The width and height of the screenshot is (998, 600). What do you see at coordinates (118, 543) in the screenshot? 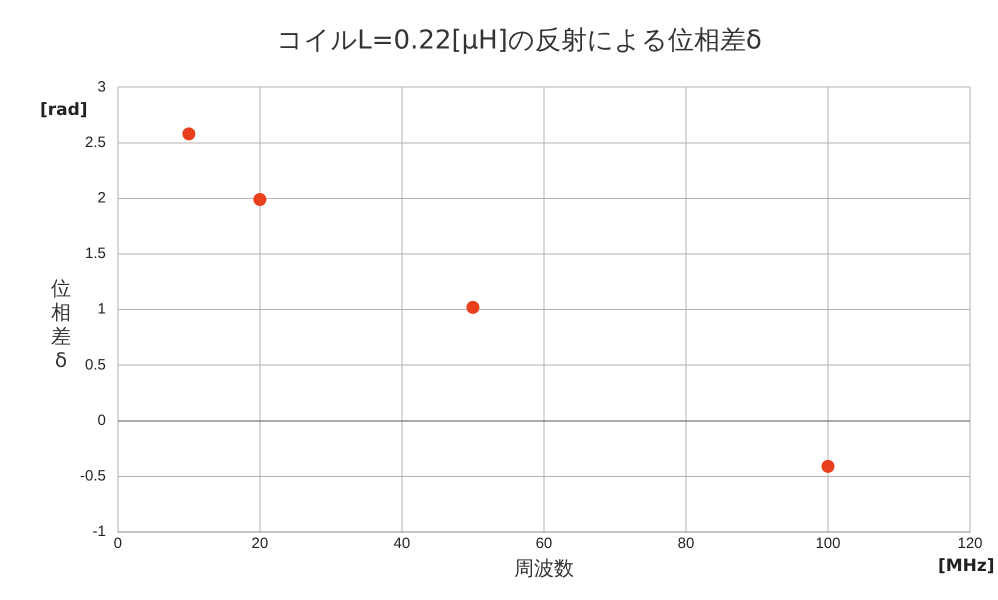
I see `x-tick-label: 0` at bounding box center [118, 543].